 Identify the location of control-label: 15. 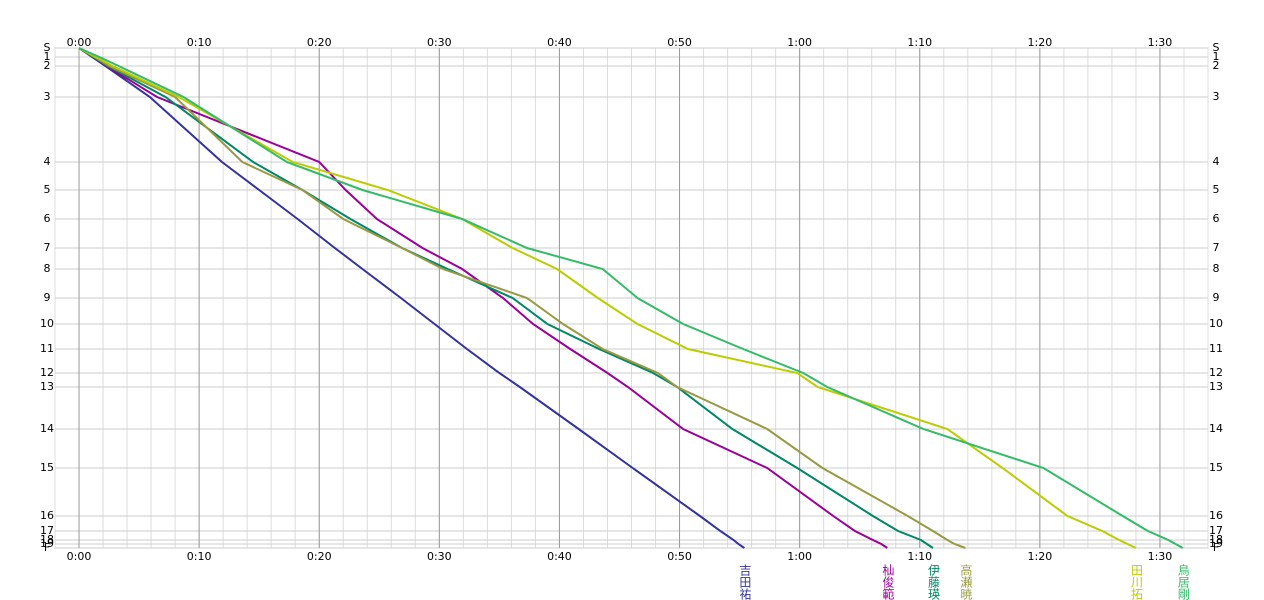
(47, 467).